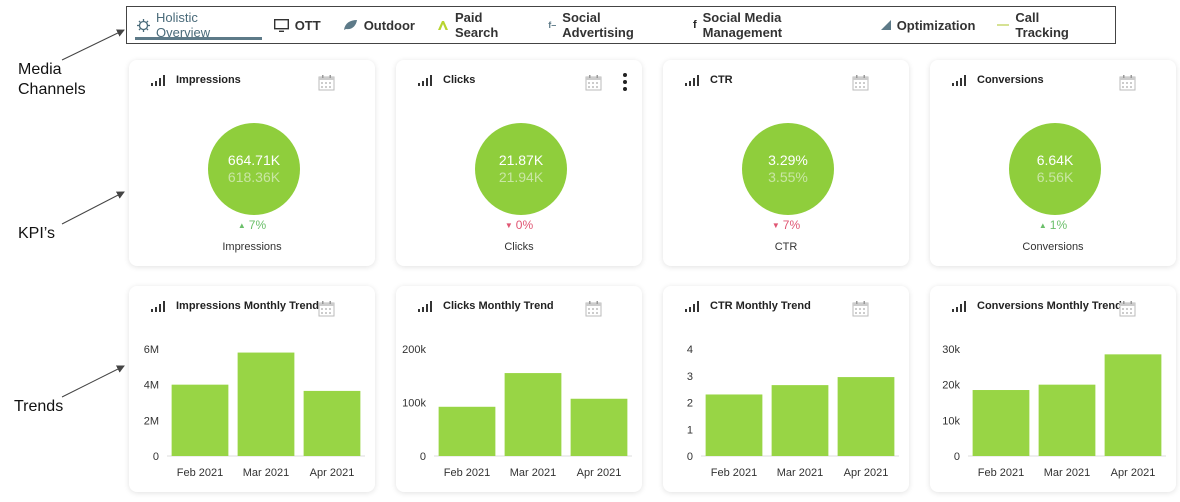 This screenshot has width=1180, height=502. What do you see at coordinates (198, 25) in the screenshot?
I see `tab-holistic-overview: Holistic Overview` at bounding box center [198, 25].